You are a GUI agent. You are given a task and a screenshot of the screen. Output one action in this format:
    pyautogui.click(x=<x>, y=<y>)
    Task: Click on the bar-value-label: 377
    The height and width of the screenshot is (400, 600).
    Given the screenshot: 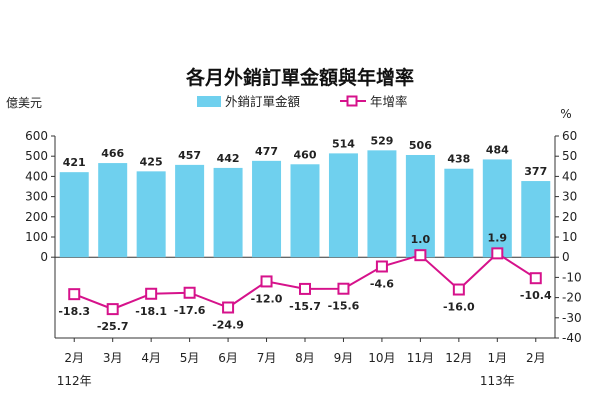 What is the action you would take?
    pyautogui.click(x=535, y=171)
    